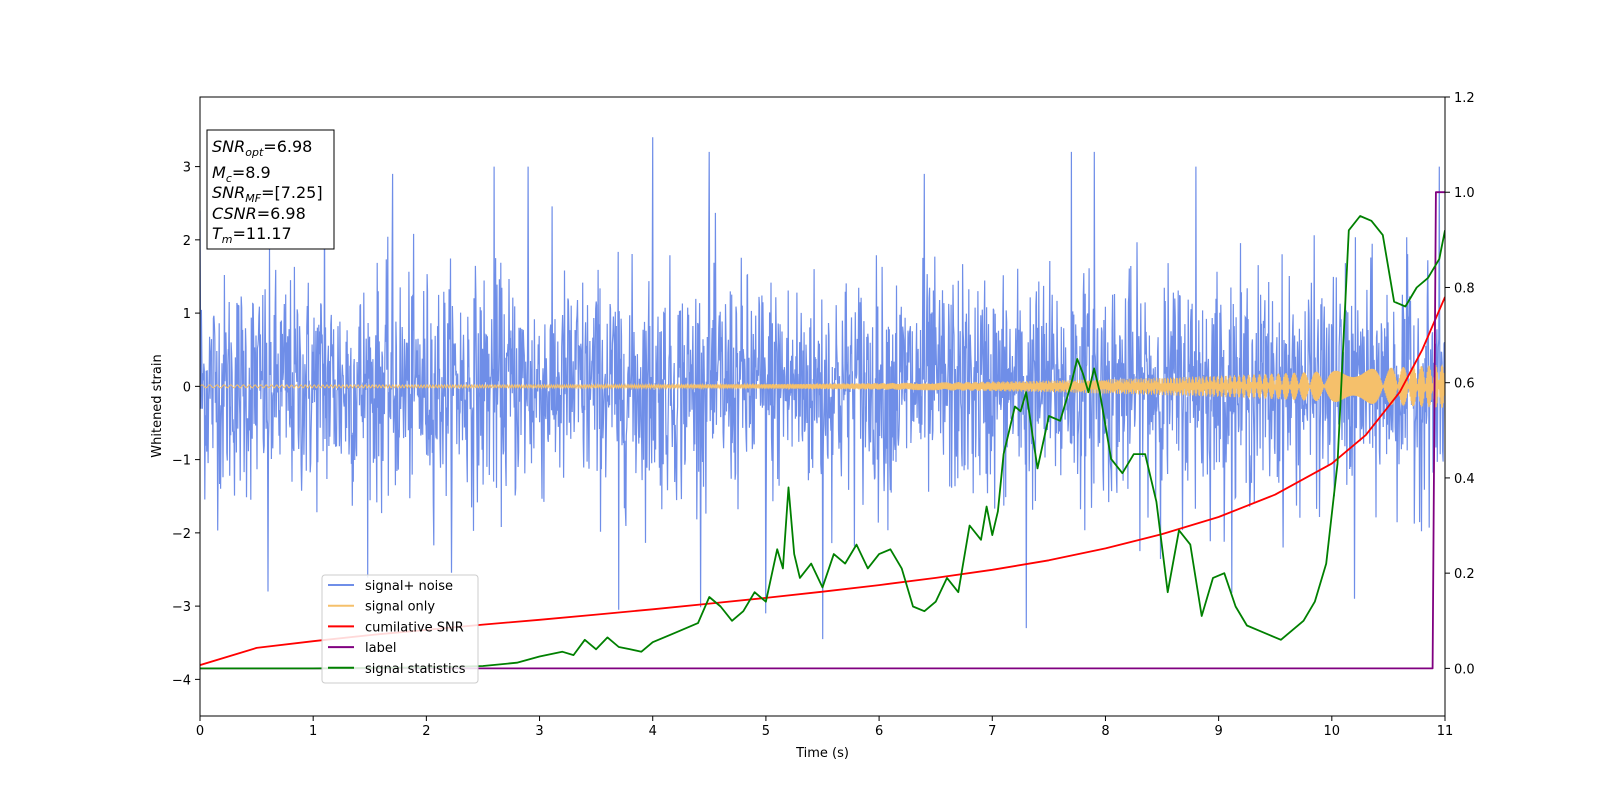 The width and height of the screenshot is (1600, 800). Describe the element at coordinates (1464, 574) in the screenshot. I see `y2-tick-label: 0.2` at that location.